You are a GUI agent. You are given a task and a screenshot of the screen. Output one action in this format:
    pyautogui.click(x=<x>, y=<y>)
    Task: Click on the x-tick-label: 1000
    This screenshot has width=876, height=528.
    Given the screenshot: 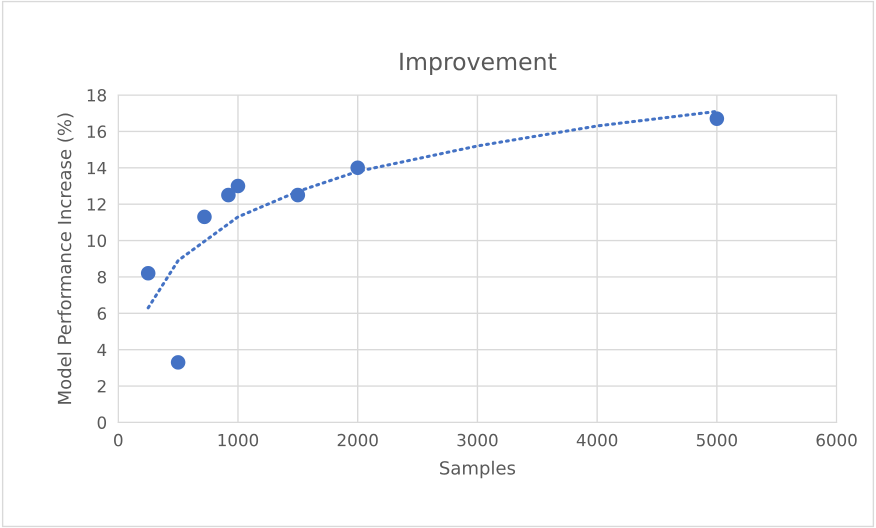 What is the action you would take?
    pyautogui.click(x=238, y=440)
    